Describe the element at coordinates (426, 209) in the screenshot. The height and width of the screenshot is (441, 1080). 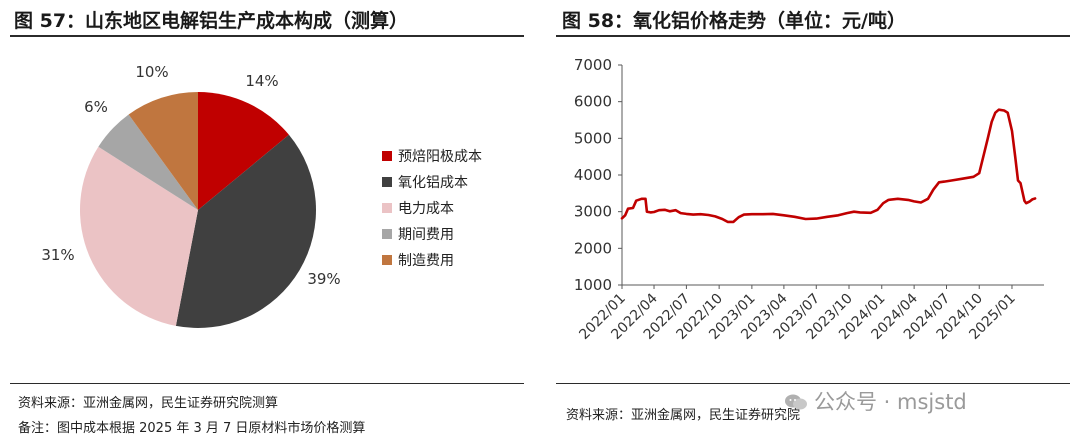
I see `legend-label: 电力成本` at that location.